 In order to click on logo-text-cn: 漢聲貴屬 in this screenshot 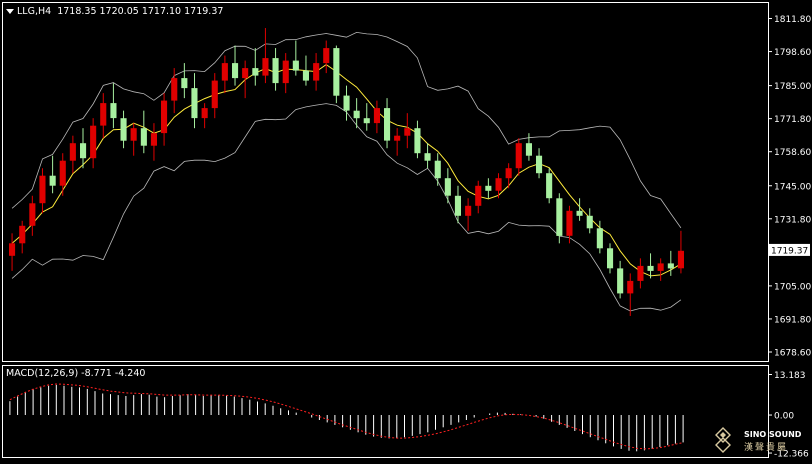, I will do `click(766, 447)`.